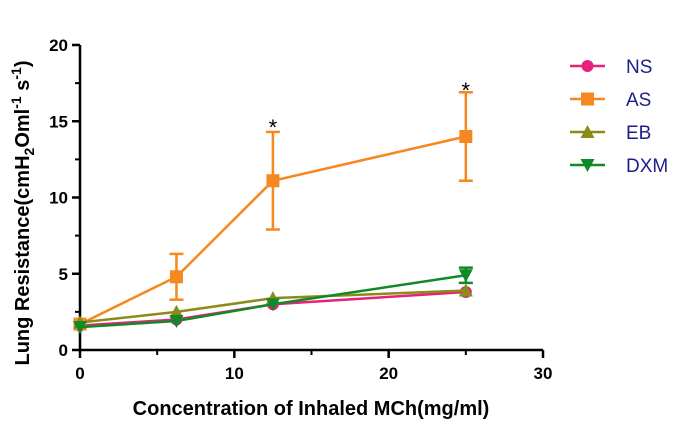 The width and height of the screenshot is (685, 425). Describe the element at coordinates (58, 198) in the screenshot. I see `y-tick-label: 10` at that location.